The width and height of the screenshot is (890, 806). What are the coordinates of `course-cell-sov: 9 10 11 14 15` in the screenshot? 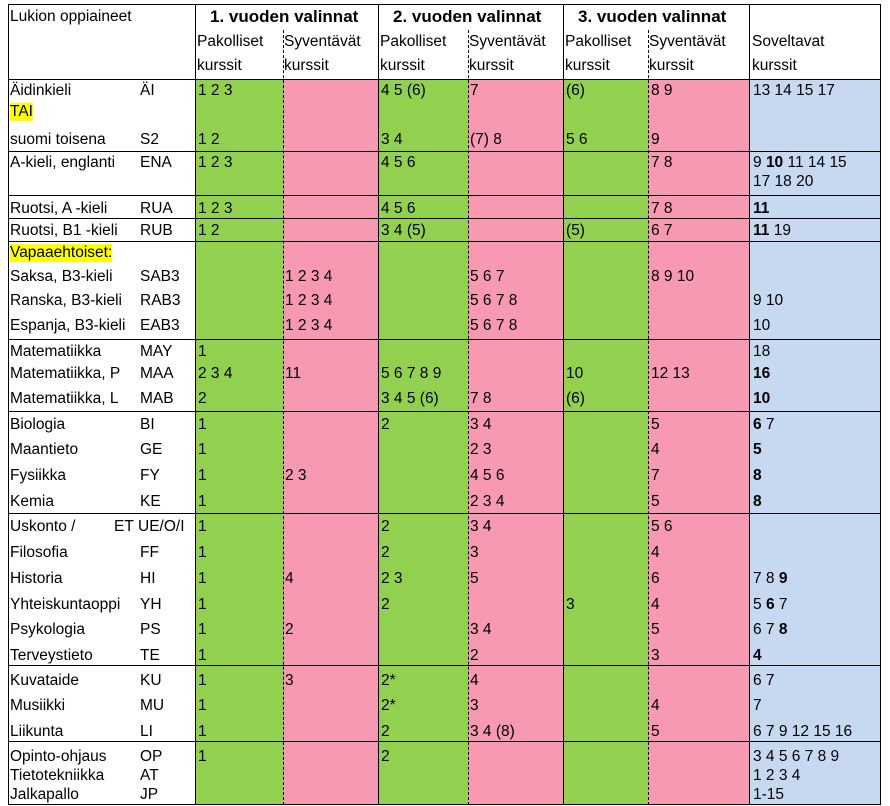 It's located at (800, 163).